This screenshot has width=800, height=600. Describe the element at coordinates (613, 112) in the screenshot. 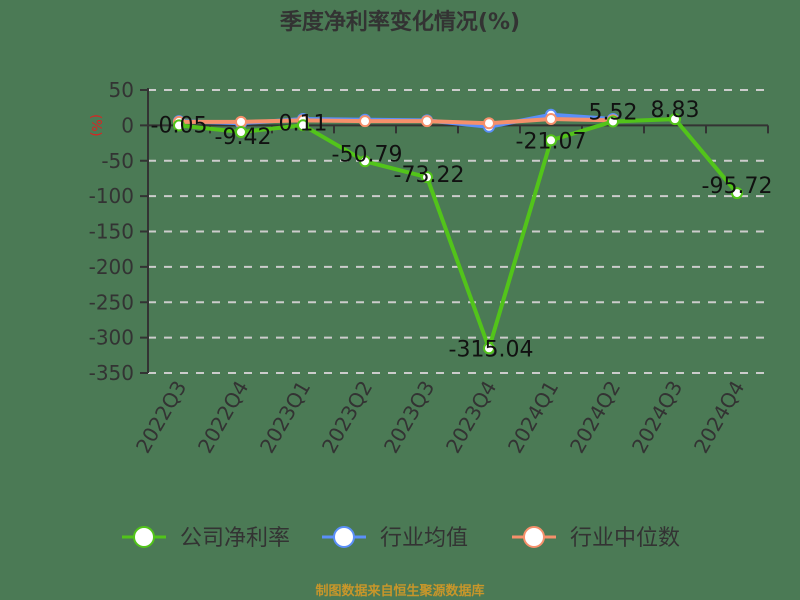

I see `data-label: 5.52` at that location.